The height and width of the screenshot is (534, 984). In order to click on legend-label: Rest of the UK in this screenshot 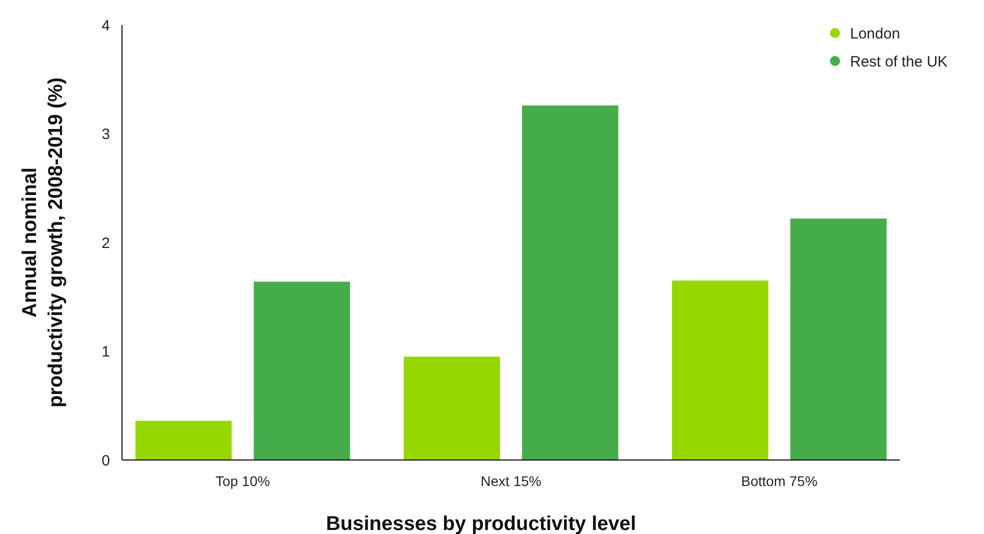, I will do `click(899, 61)`.